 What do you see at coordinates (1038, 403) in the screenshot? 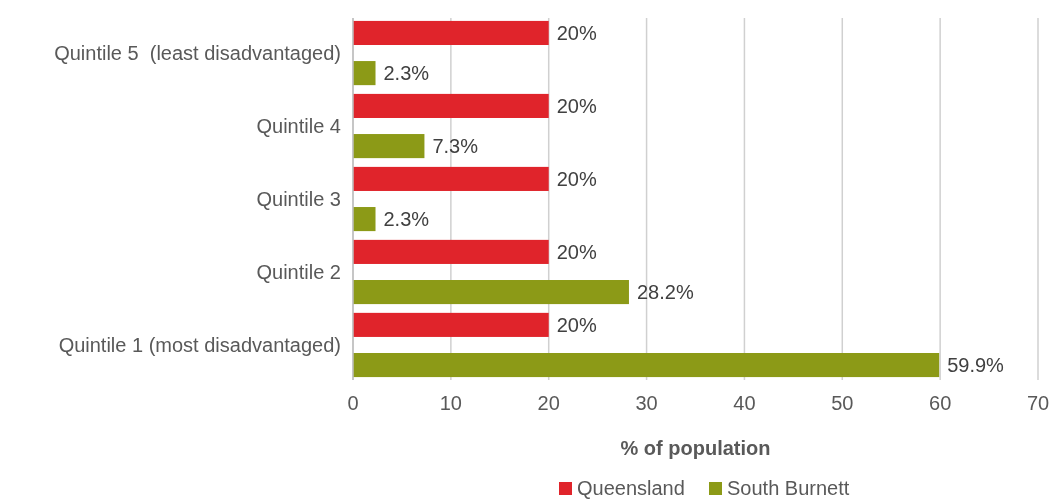
I see `x-tick-label: 70` at bounding box center [1038, 403].